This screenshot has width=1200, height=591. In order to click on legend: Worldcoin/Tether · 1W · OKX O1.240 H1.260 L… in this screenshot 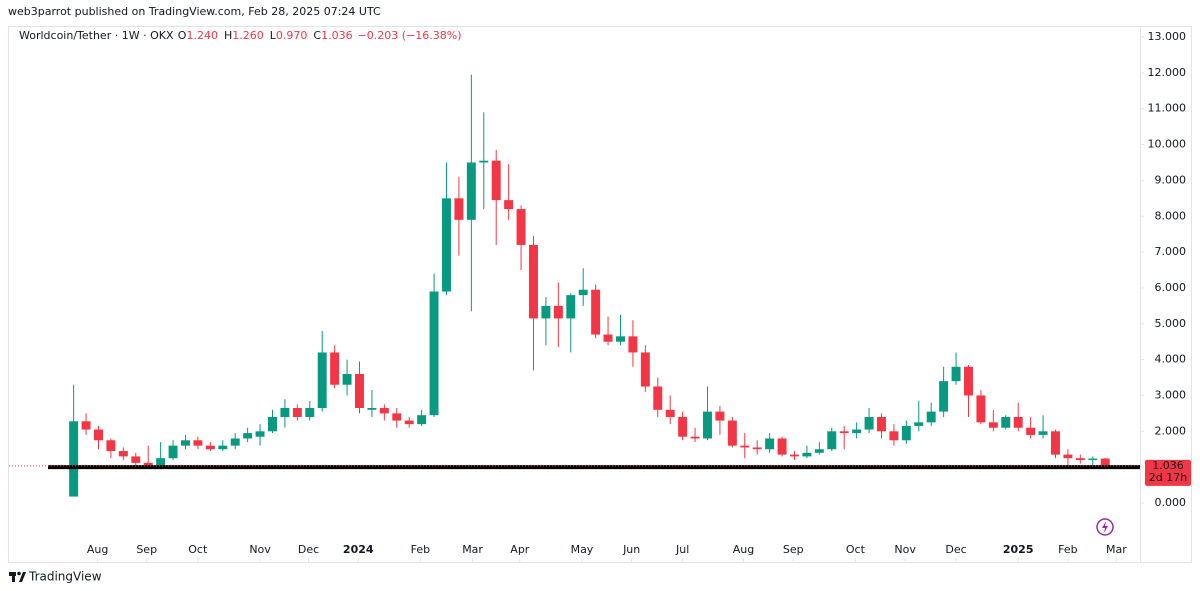, I will do `click(240, 35)`.